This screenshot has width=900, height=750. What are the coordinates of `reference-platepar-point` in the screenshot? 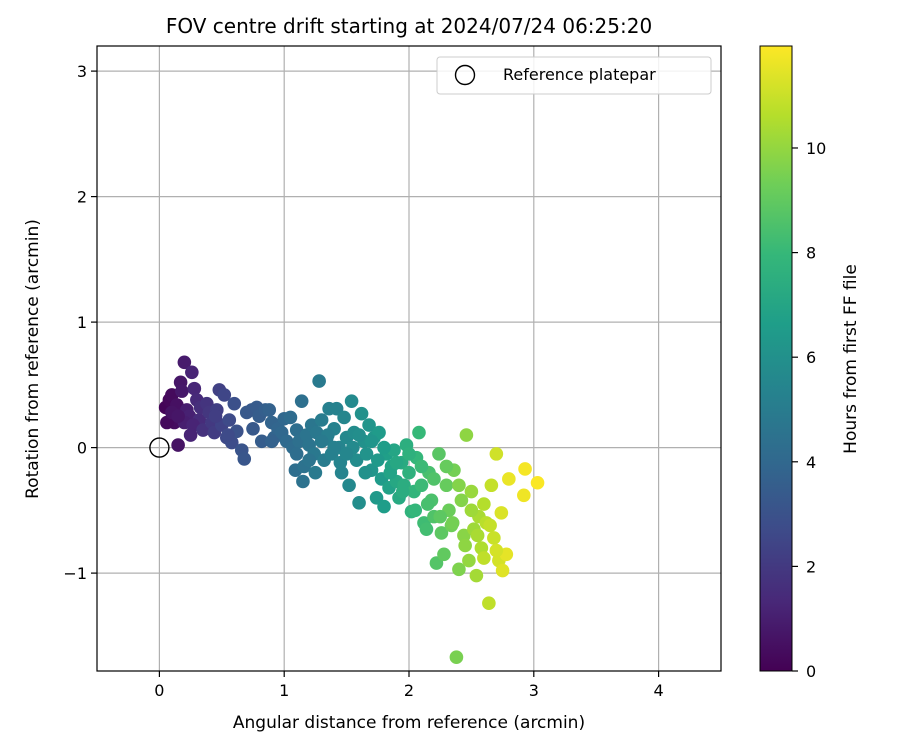 It's located at (159, 447).